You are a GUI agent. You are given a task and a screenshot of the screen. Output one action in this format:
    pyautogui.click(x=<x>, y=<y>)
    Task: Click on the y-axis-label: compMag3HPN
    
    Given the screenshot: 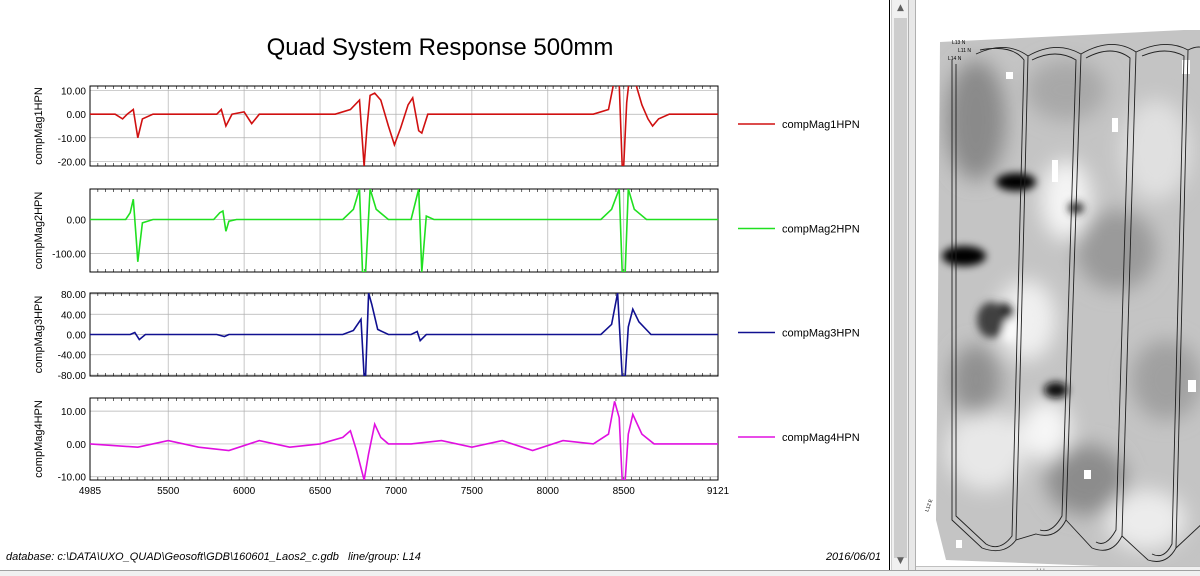 What is the action you would take?
    pyautogui.click(x=39, y=335)
    